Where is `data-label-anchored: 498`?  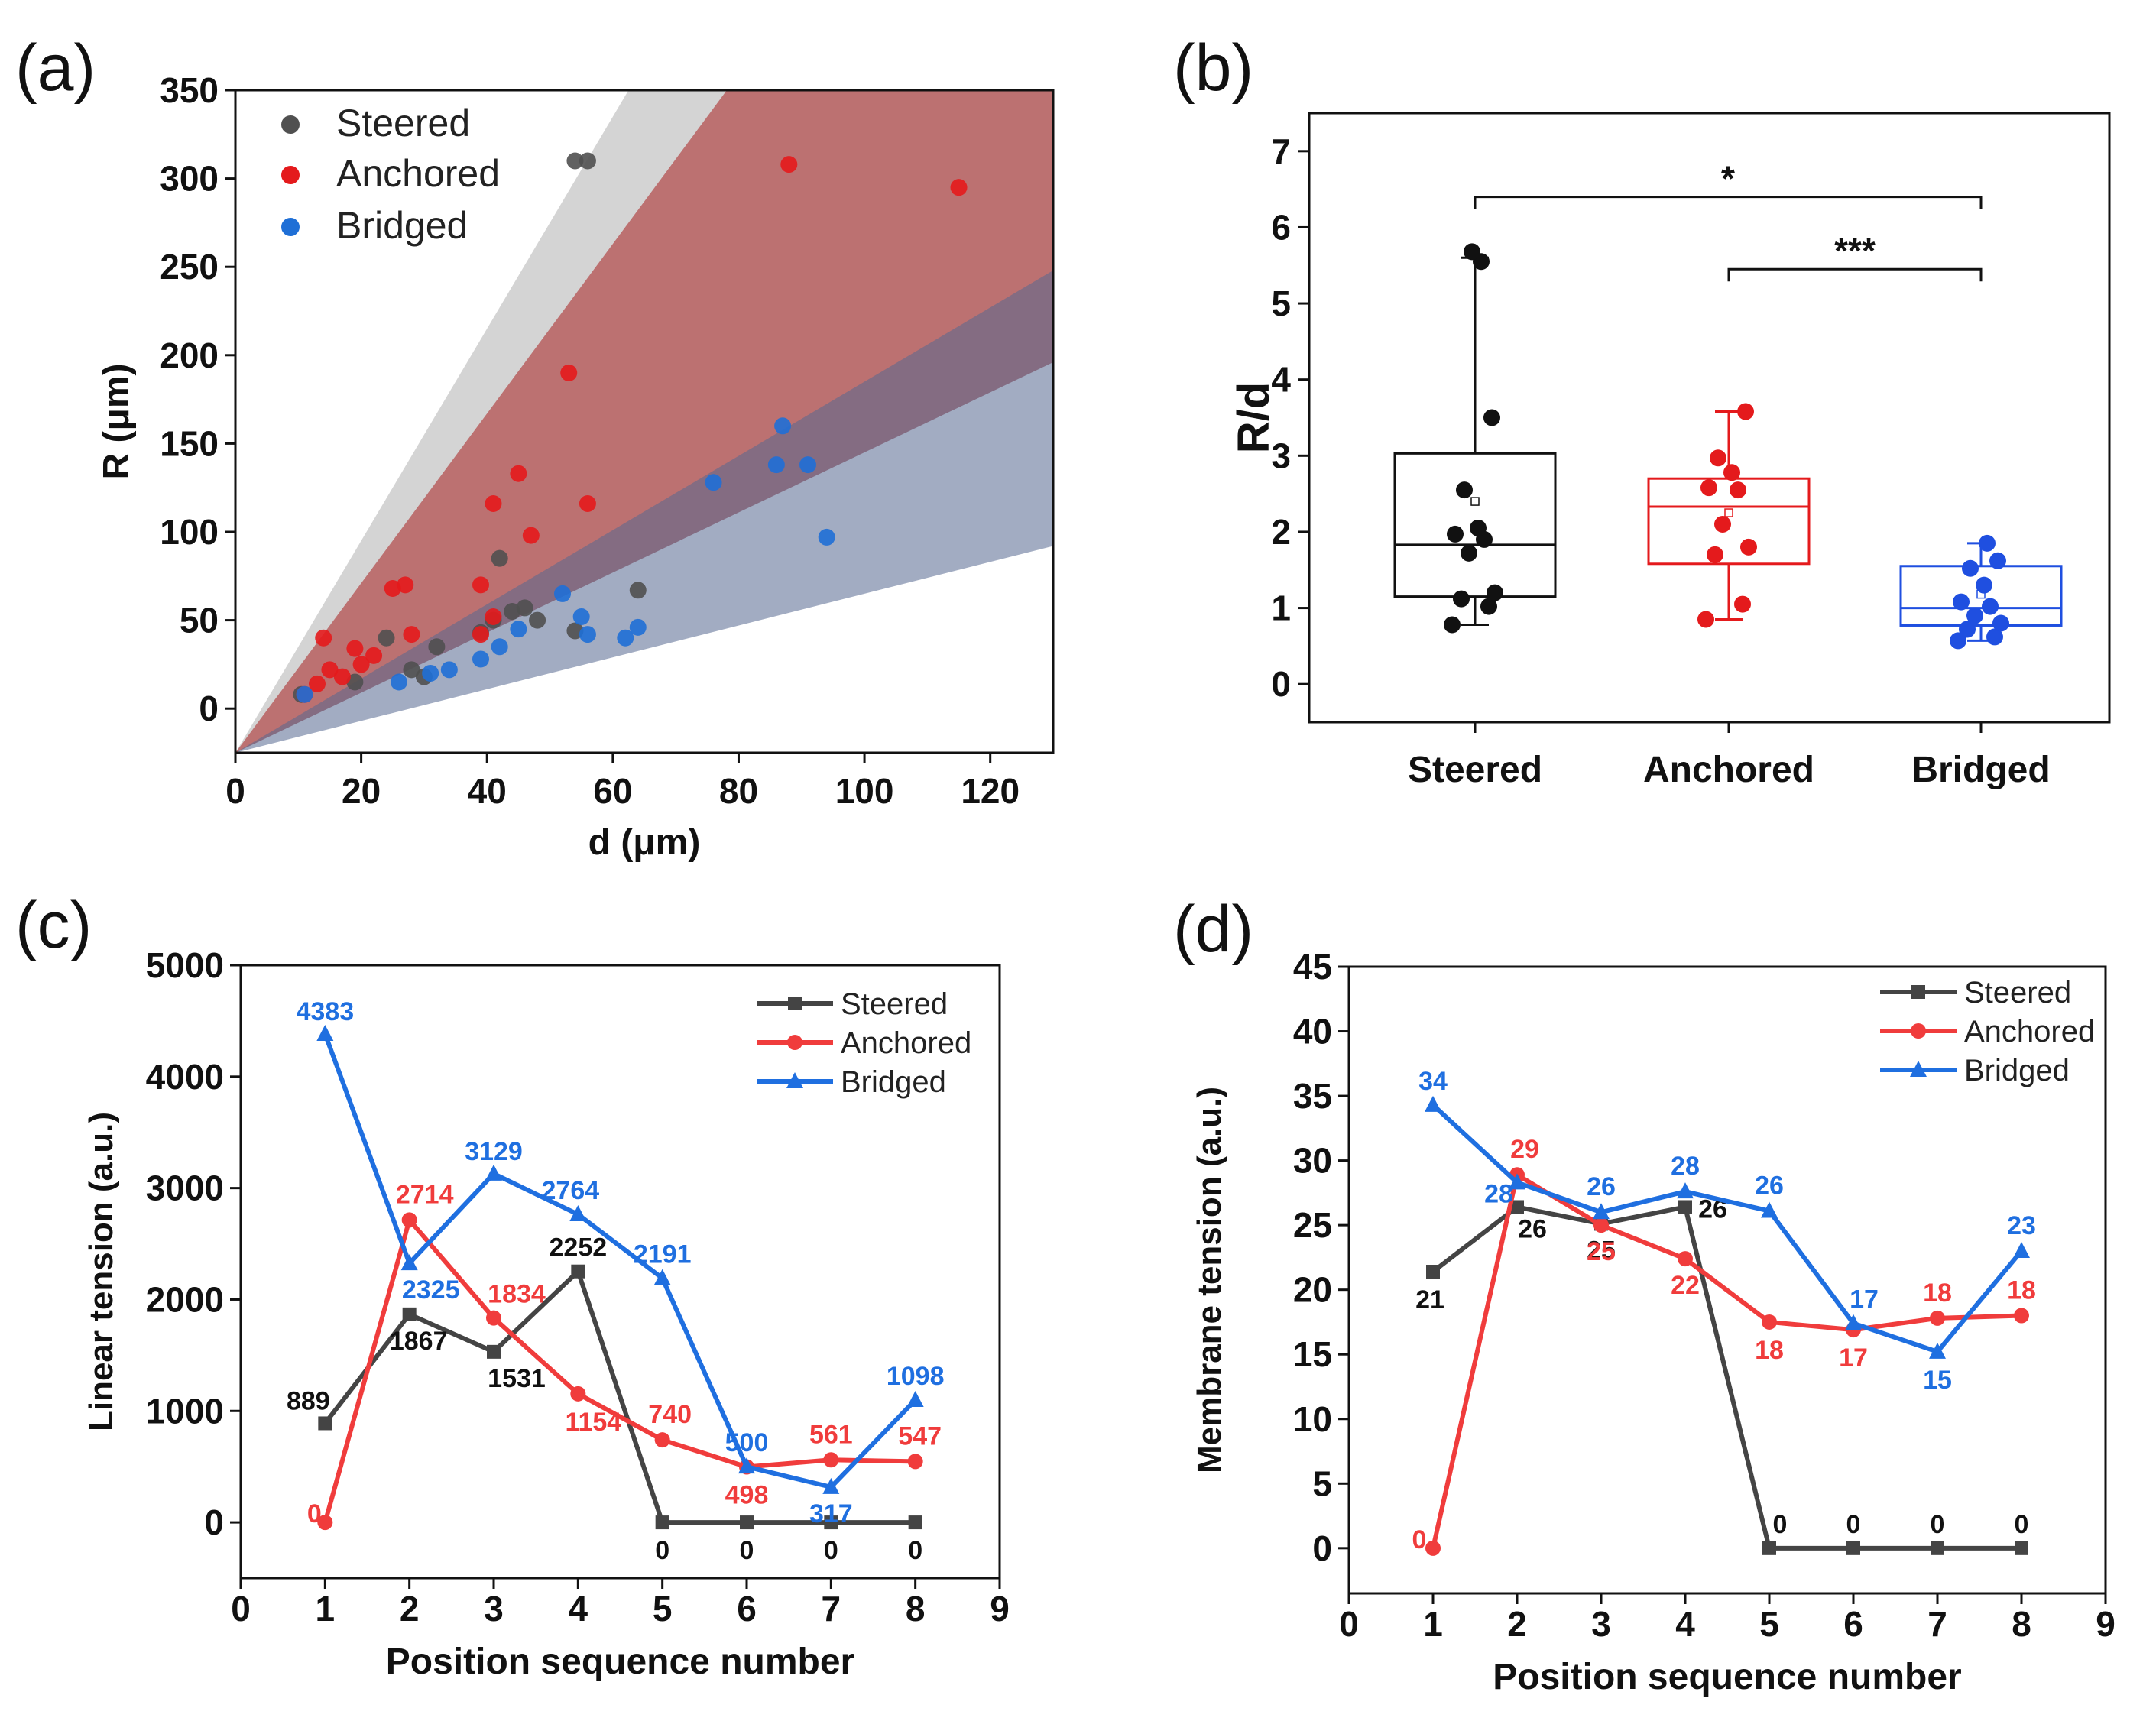 data-label-anchored: 498 is located at coordinates (747, 1494).